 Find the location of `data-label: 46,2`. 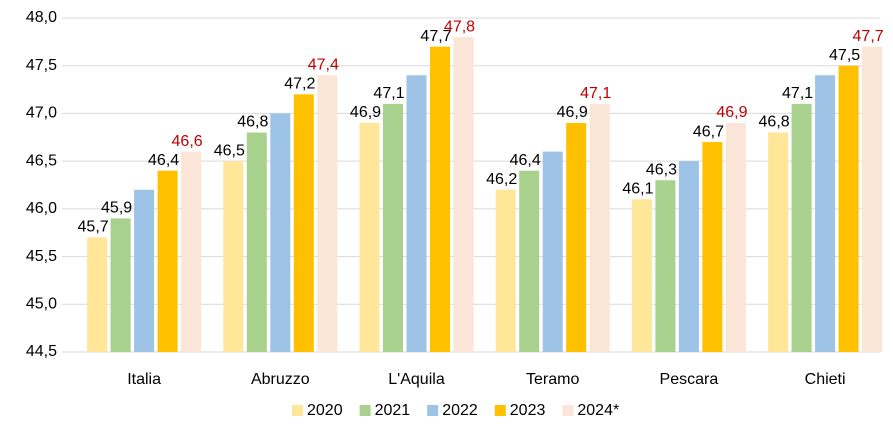

data-label: 46,2 is located at coordinates (501, 179).